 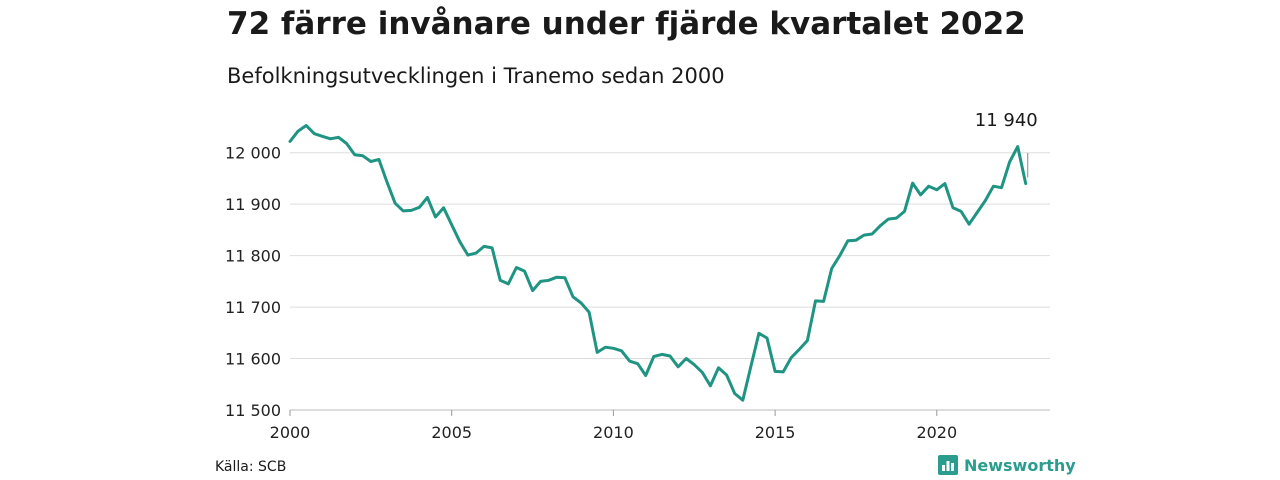 I want to click on bar-chart-icon, so click(x=948, y=465).